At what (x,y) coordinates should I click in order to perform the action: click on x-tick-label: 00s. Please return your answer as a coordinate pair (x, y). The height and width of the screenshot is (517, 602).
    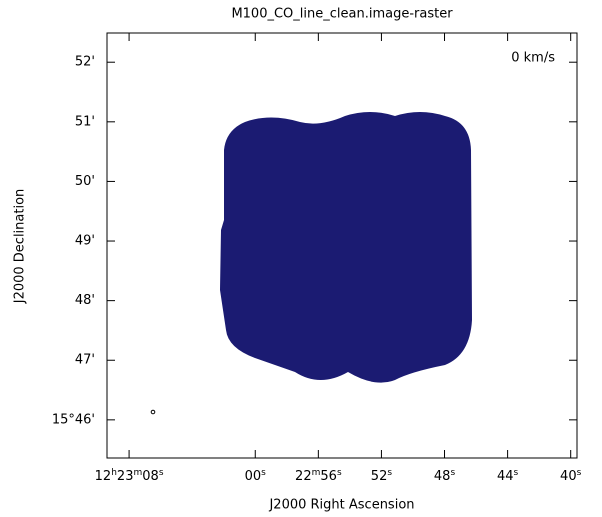
    Looking at the image, I should click on (256, 476).